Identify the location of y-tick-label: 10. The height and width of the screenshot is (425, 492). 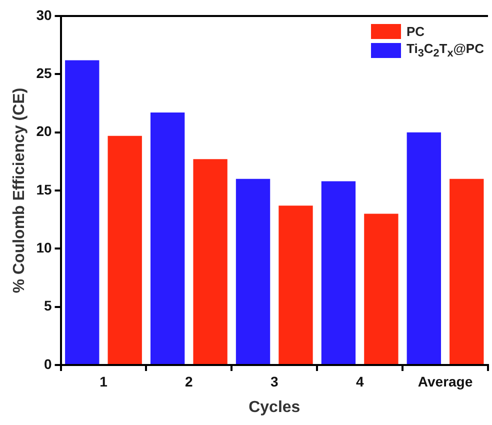
(44, 248).